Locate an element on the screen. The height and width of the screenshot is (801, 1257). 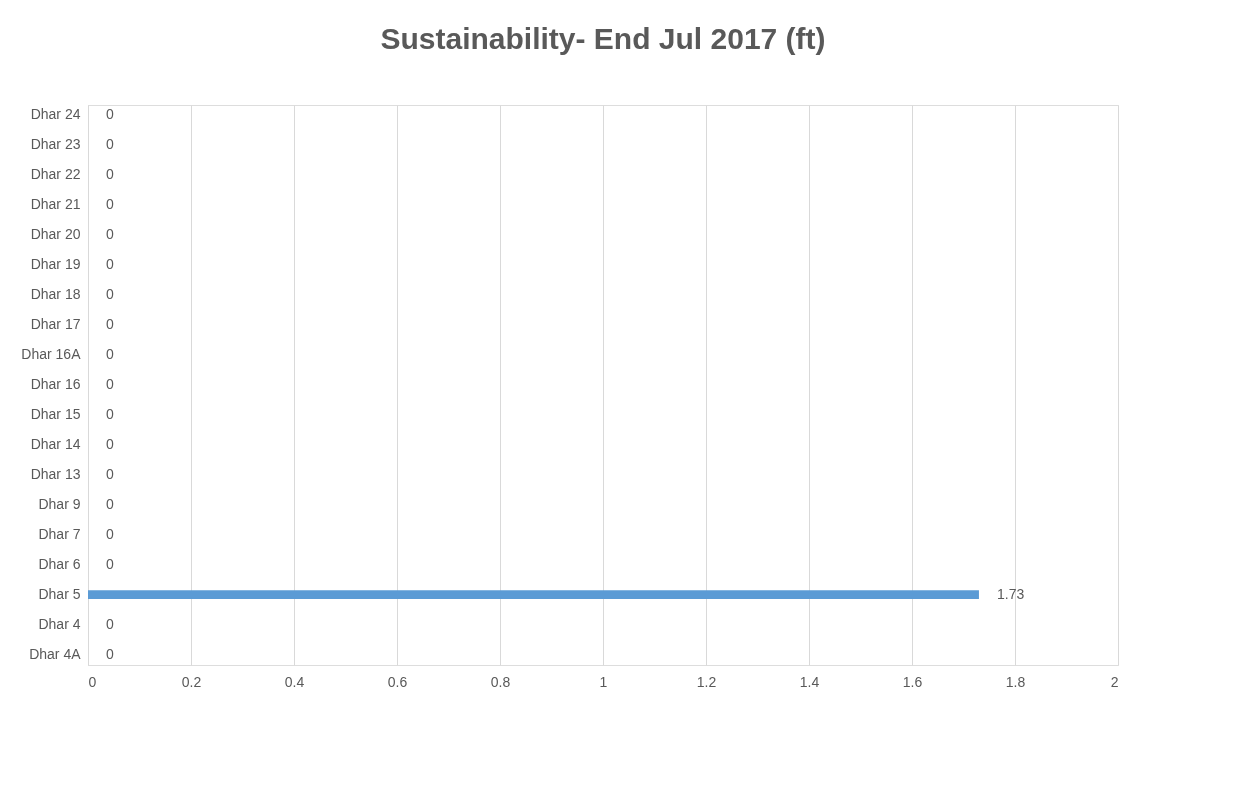
x-tick-label: 1.4 is located at coordinates (809, 681).